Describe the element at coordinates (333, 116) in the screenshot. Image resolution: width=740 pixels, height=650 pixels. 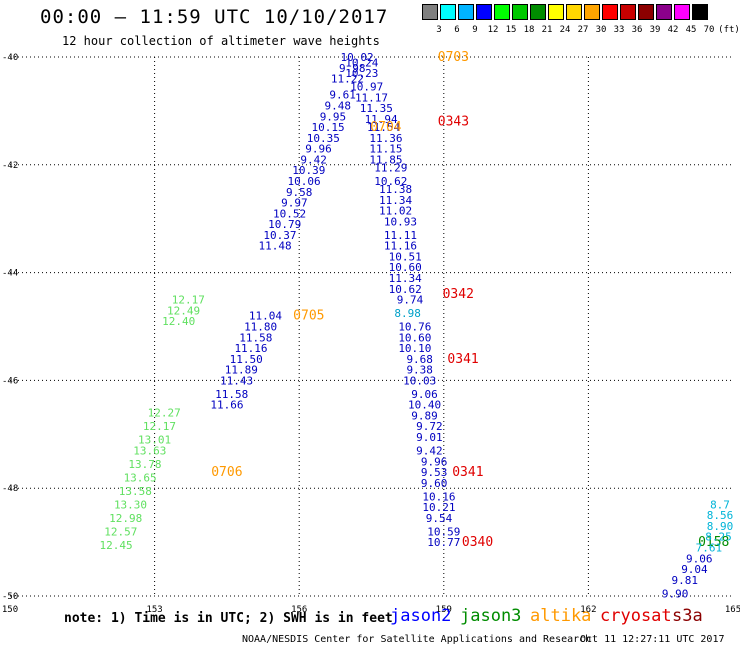
I see `wave-height-value: 9.95` at that location.